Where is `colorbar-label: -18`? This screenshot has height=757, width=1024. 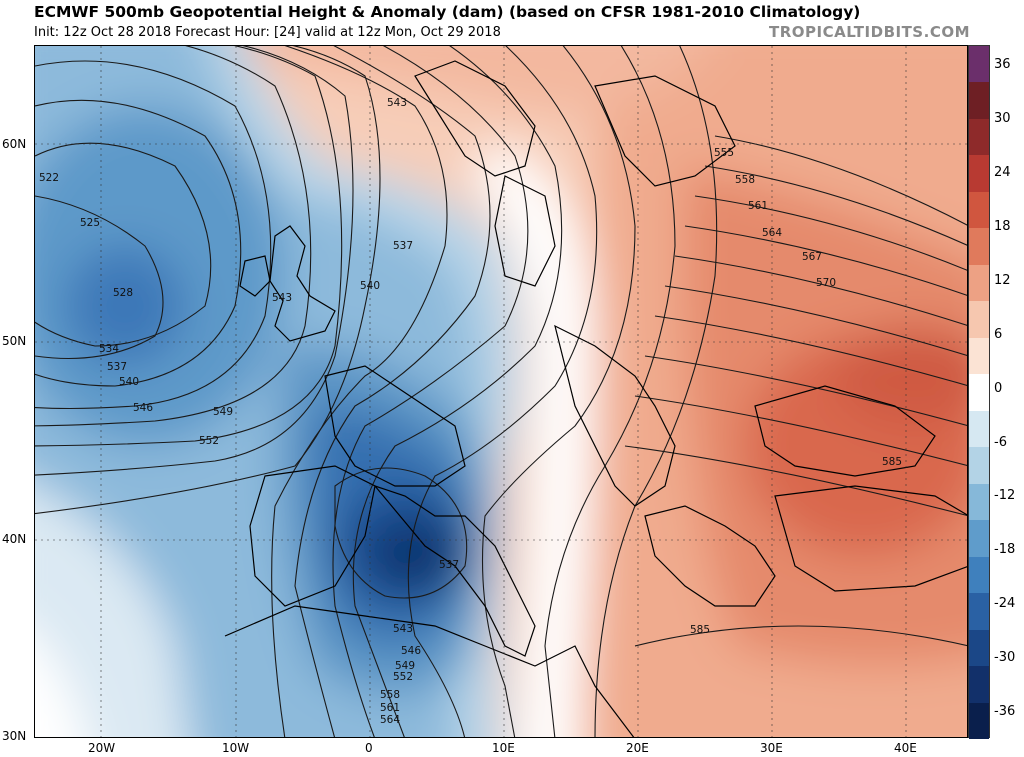
colorbar-label: -18 is located at coordinates (1005, 550).